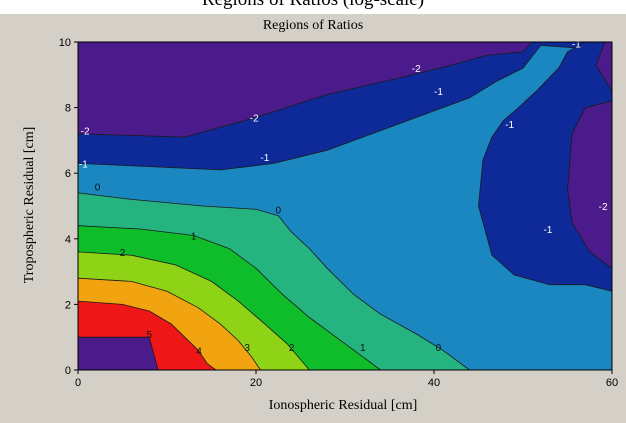 The width and height of the screenshot is (626, 423). I want to click on figure-caption: Regions of Ratios (log-scale), so click(313, 5).